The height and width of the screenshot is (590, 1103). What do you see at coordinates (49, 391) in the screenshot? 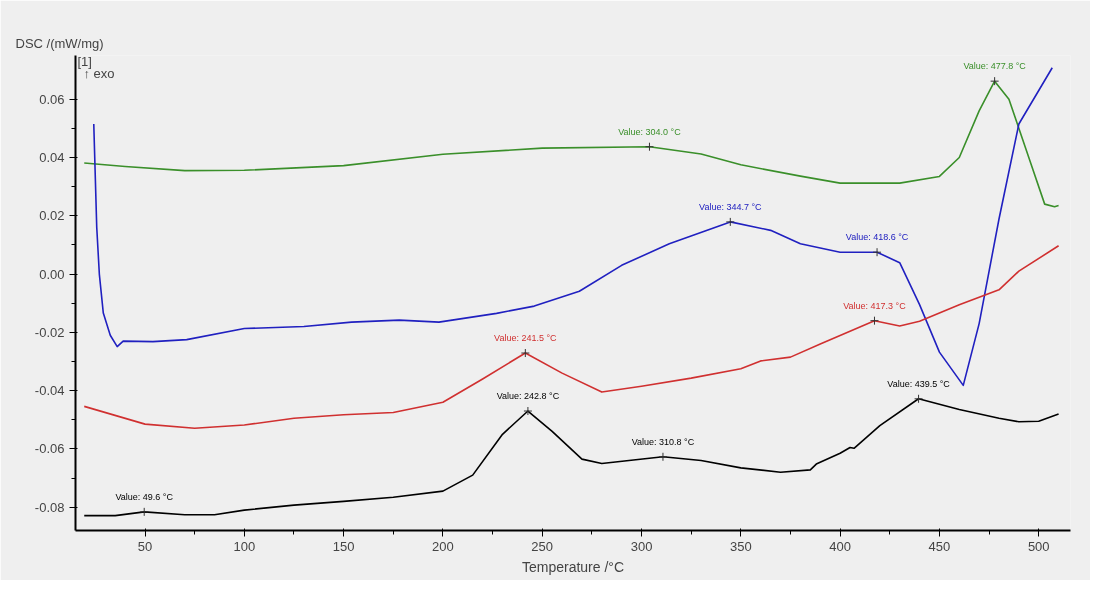
I see `y-tick-label: -0.04` at bounding box center [49, 391].